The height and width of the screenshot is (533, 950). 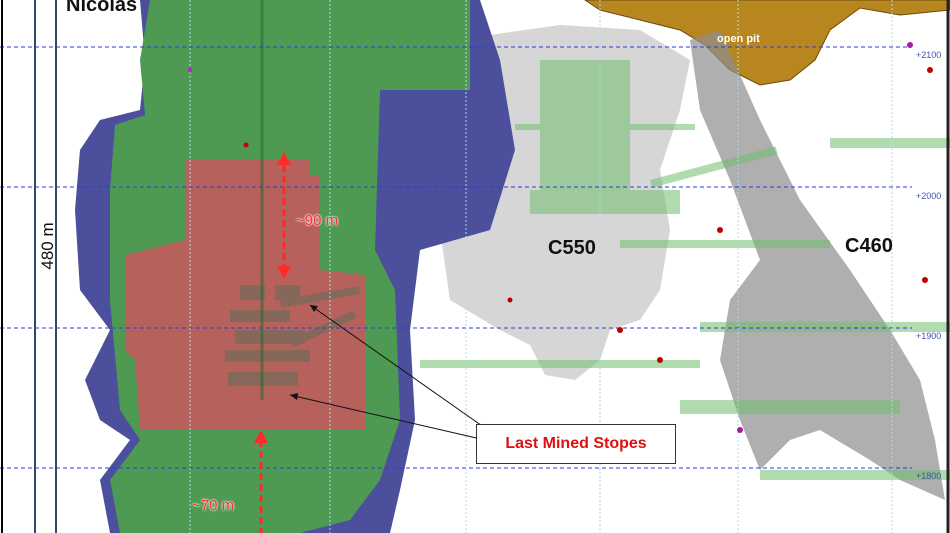 I want to click on elevation-label: +1800, so click(x=929, y=476).